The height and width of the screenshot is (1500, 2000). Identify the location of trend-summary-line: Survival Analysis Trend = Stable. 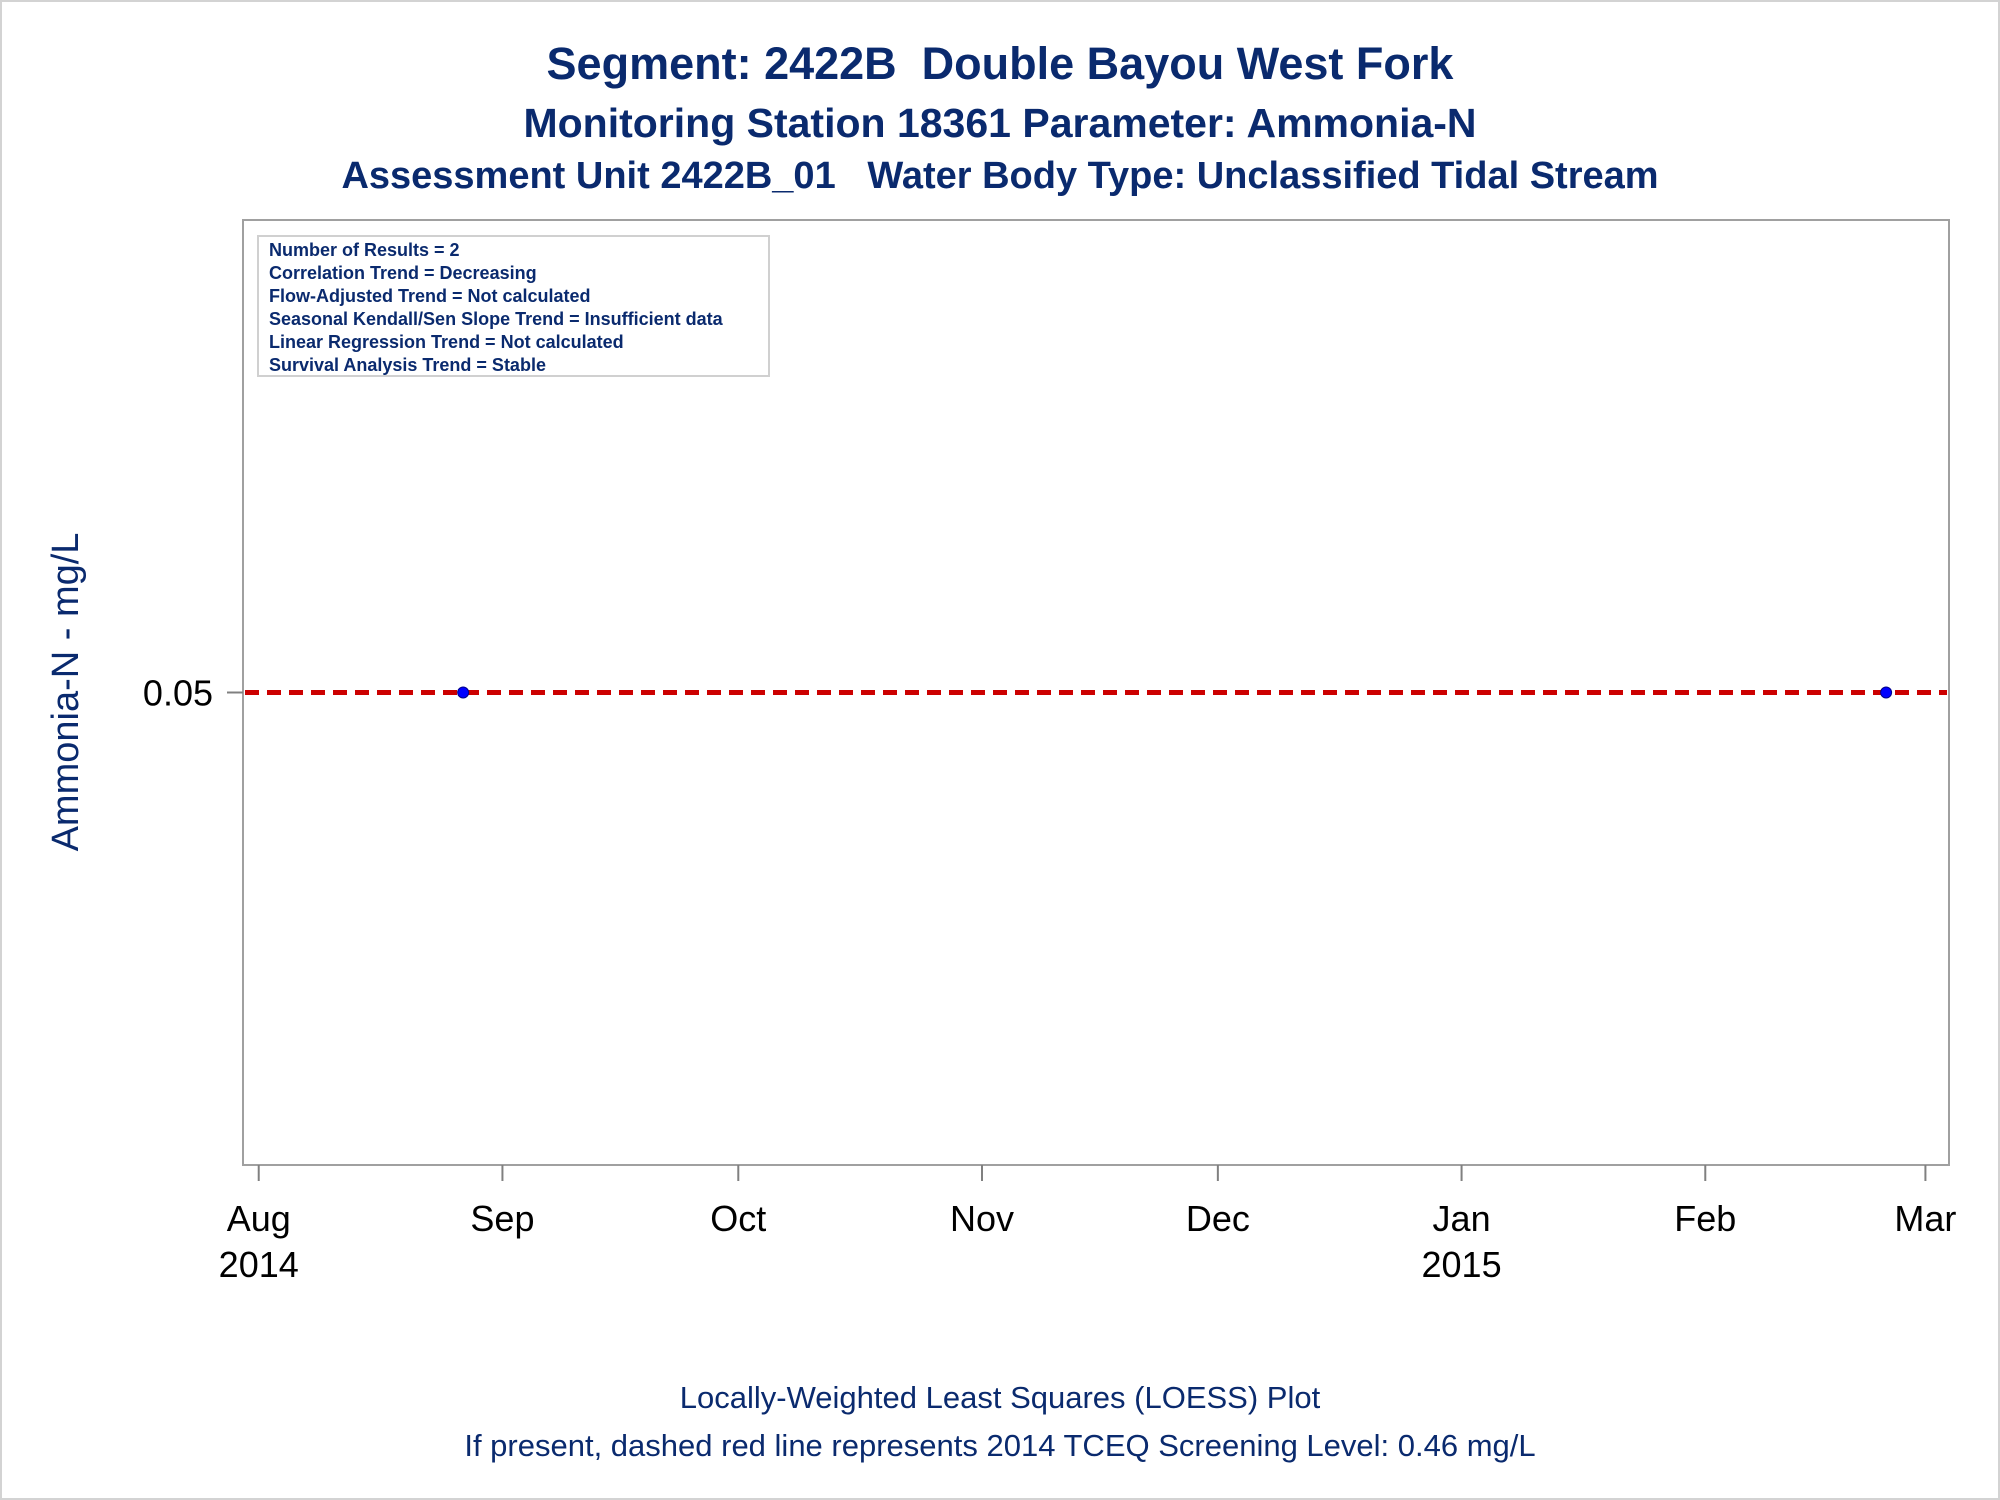
(407, 365).